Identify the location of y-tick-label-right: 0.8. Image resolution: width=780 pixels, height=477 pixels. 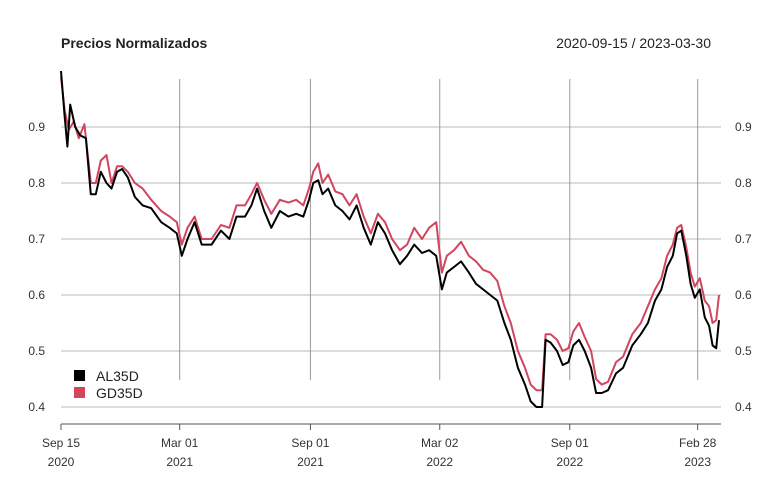
(743, 183).